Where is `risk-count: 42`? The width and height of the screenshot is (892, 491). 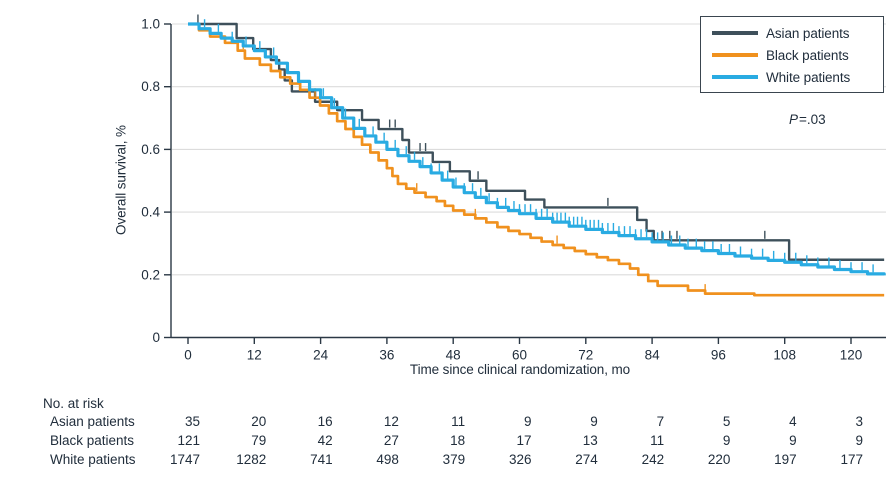 risk-count: 42 is located at coordinates (325, 440).